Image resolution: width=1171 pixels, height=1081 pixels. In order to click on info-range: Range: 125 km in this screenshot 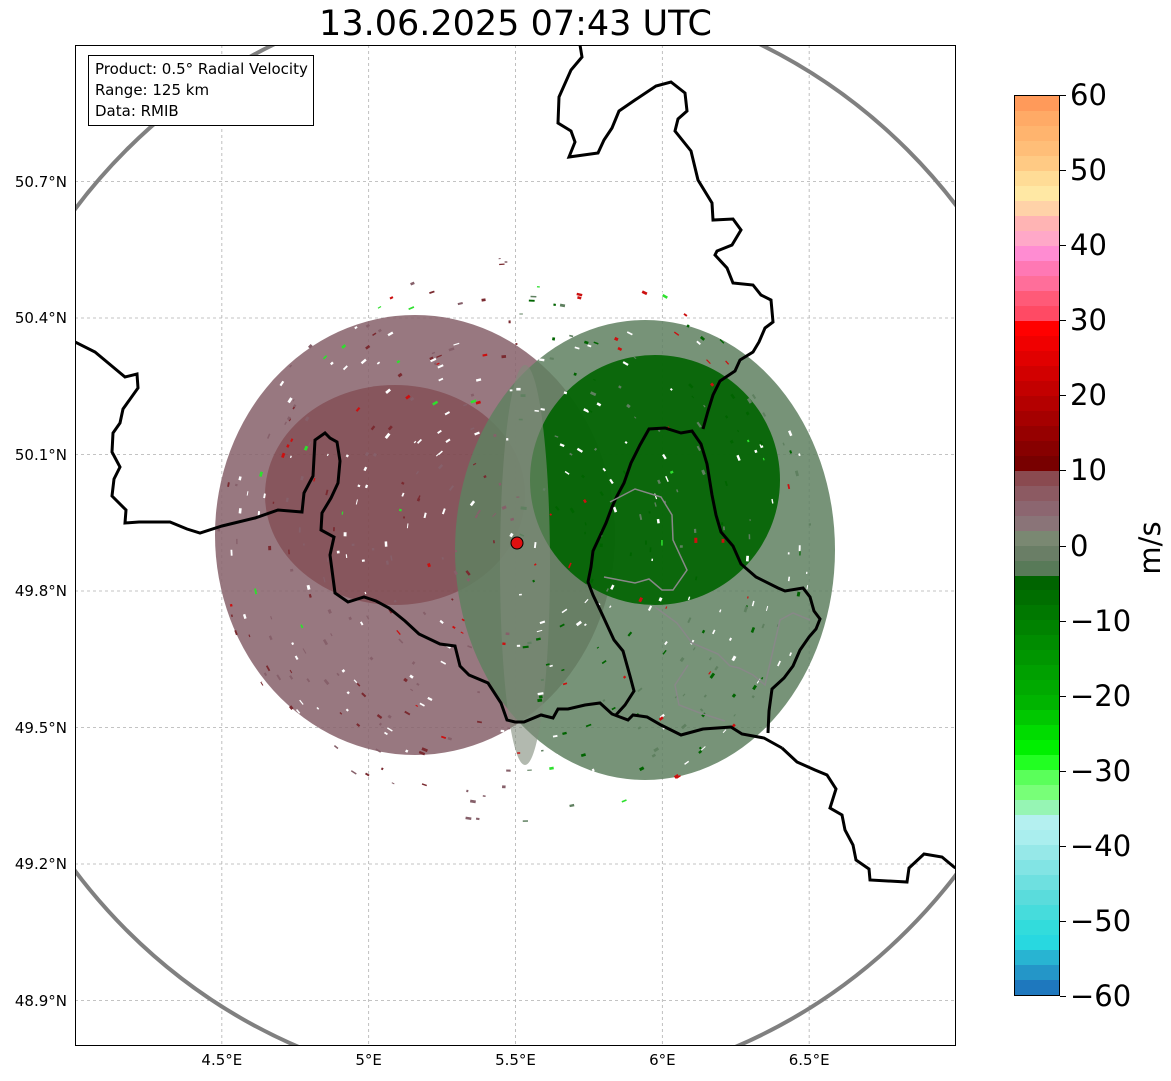, I will do `click(152, 90)`.